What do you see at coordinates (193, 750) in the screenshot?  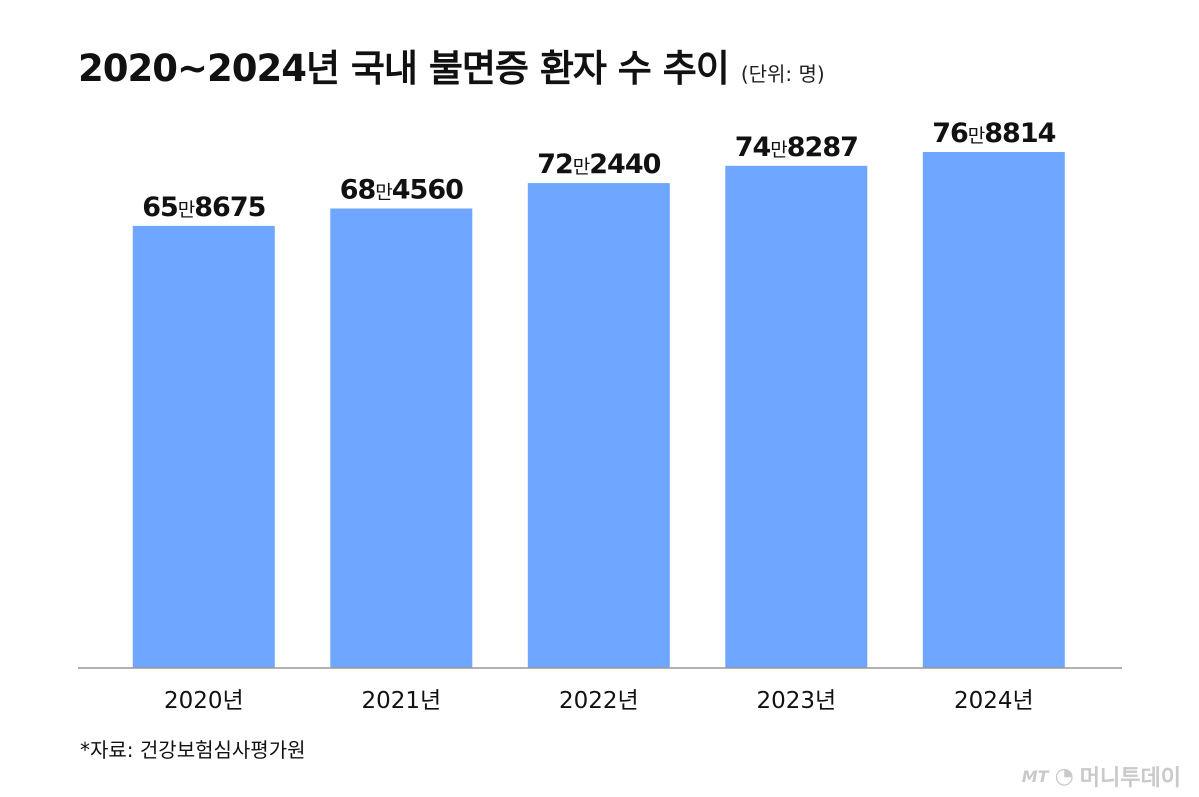 I see `source-note: *자료: 건강보험심사평가원` at bounding box center [193, 750].